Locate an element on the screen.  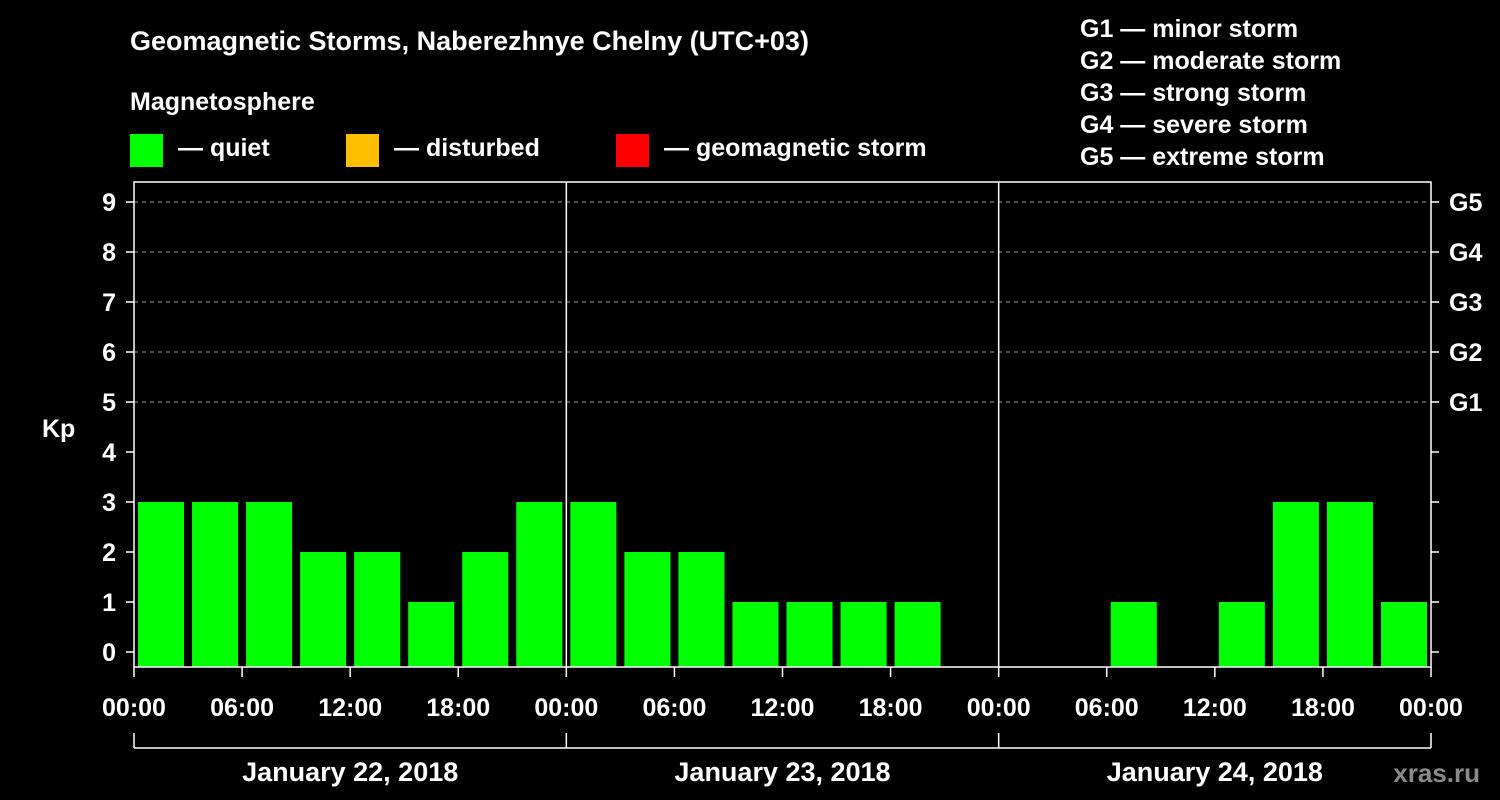
y-tick-label-2: 2 is located at coordinates (109, 553).